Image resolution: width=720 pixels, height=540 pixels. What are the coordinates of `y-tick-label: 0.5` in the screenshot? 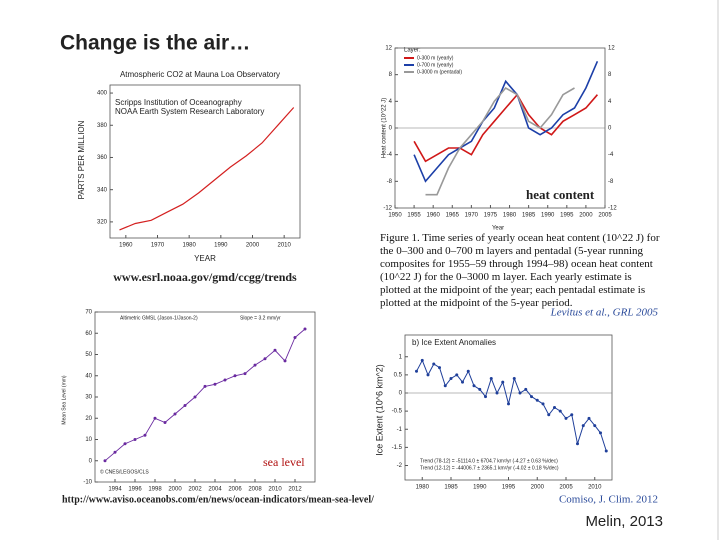 It's located at (398, 375).